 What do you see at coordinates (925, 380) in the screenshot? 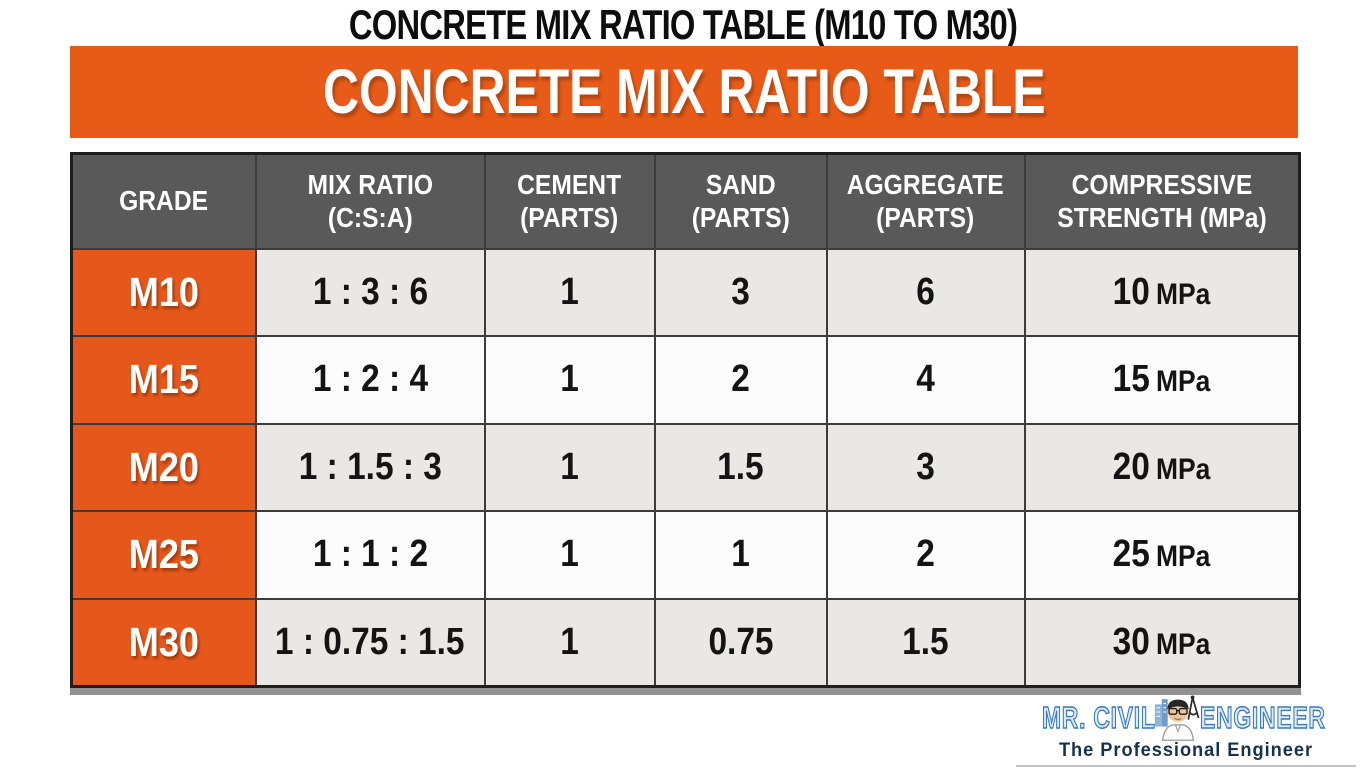
I see `aggregate-cell: 4` at bounding box center [925, 380].